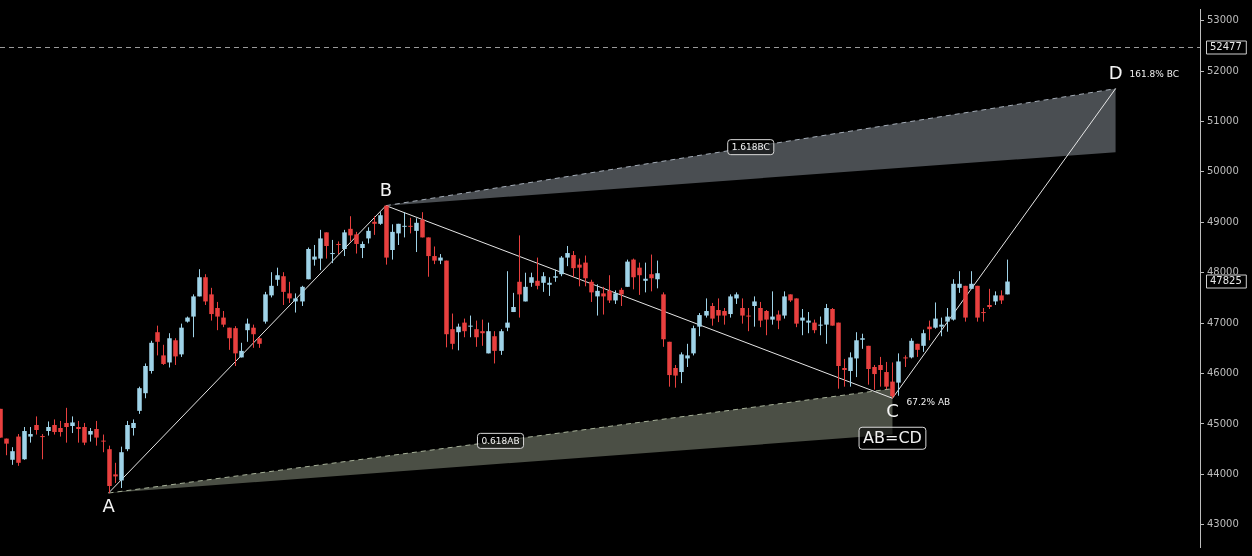  What do you see at coordinates (1223, 272) in the screenshot?
I see `y-tick-label: 48000` at bounding box center [1223, 272].